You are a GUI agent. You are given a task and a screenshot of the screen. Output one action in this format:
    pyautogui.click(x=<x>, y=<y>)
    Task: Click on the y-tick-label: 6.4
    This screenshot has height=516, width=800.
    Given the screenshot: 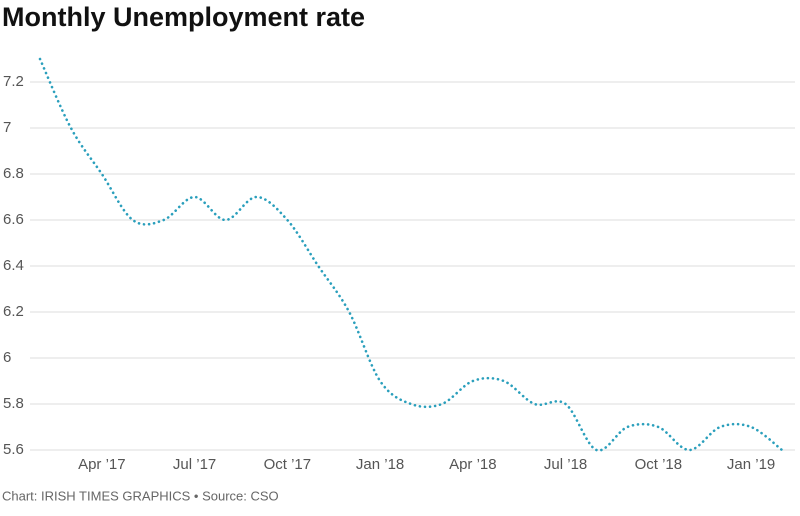 What is the action you would take?
    pyautogui.click(x=13, y=265)
    